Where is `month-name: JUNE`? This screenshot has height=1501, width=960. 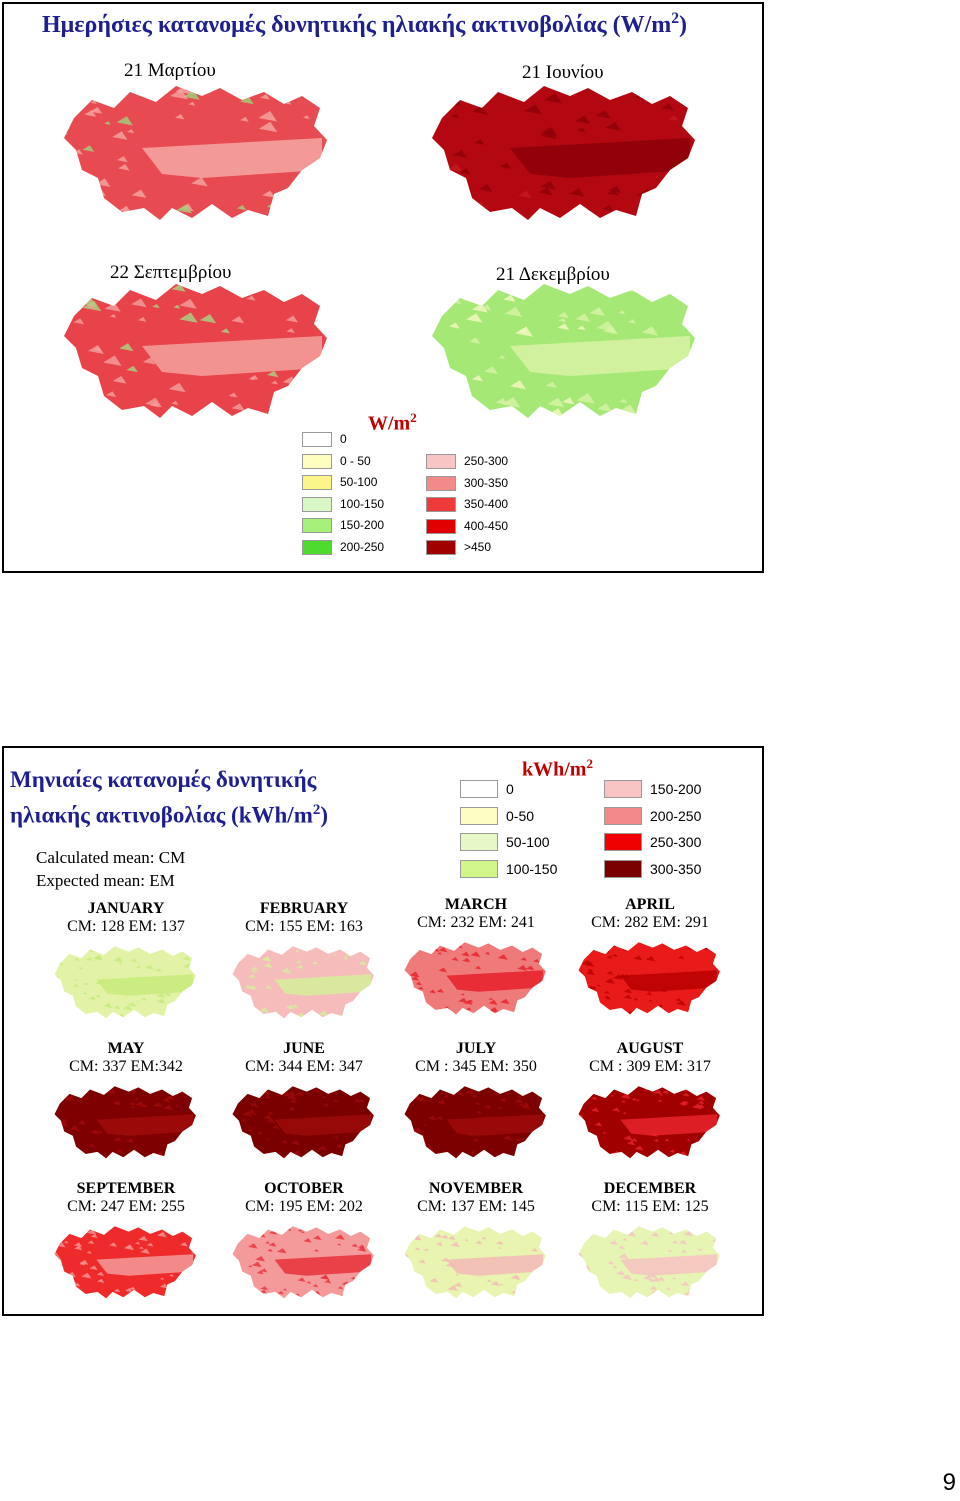 month-name: JUNE is located at coordinates (304, 1048).